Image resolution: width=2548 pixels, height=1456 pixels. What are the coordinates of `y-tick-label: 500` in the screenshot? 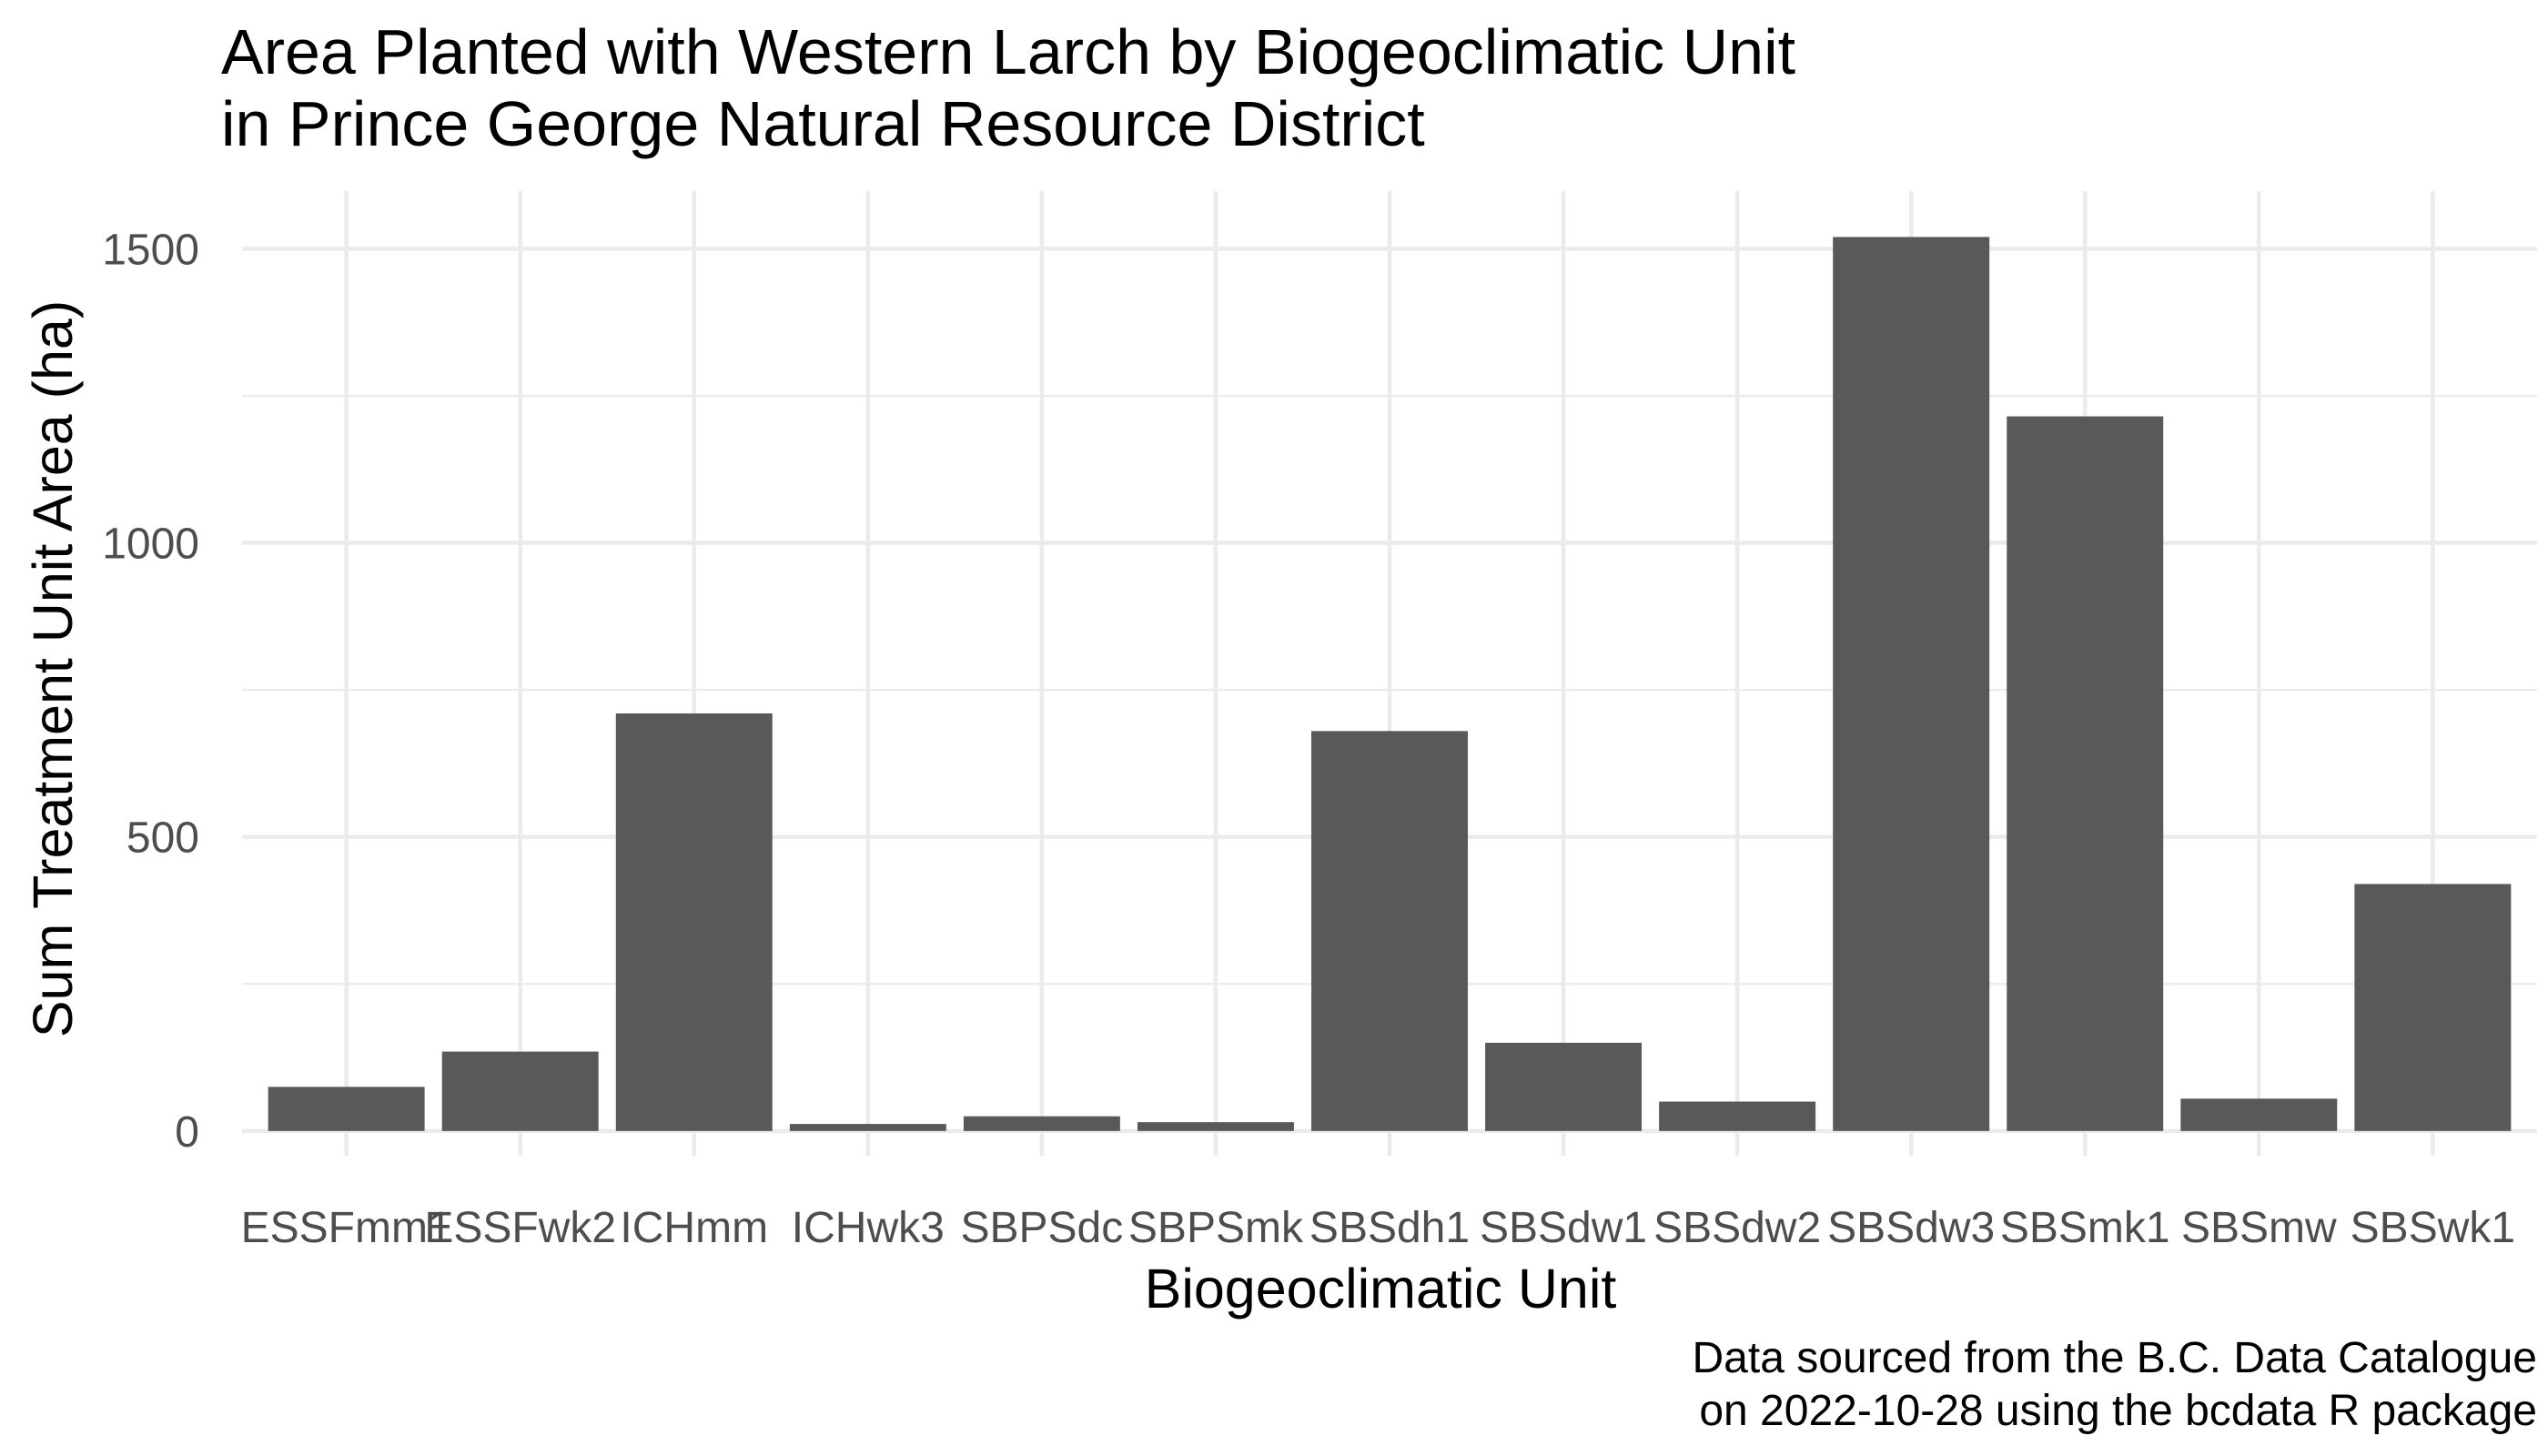 It's located at (163, 839).